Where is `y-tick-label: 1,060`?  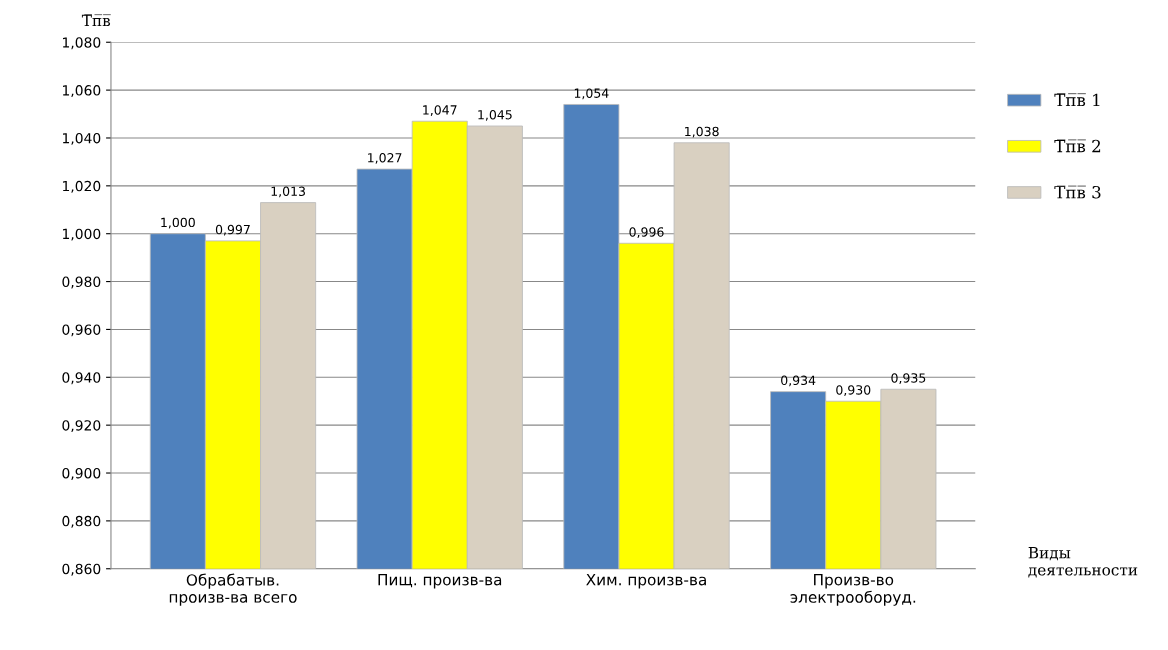
y-tick-label: 1,060 is located at coordinates (82, 91).